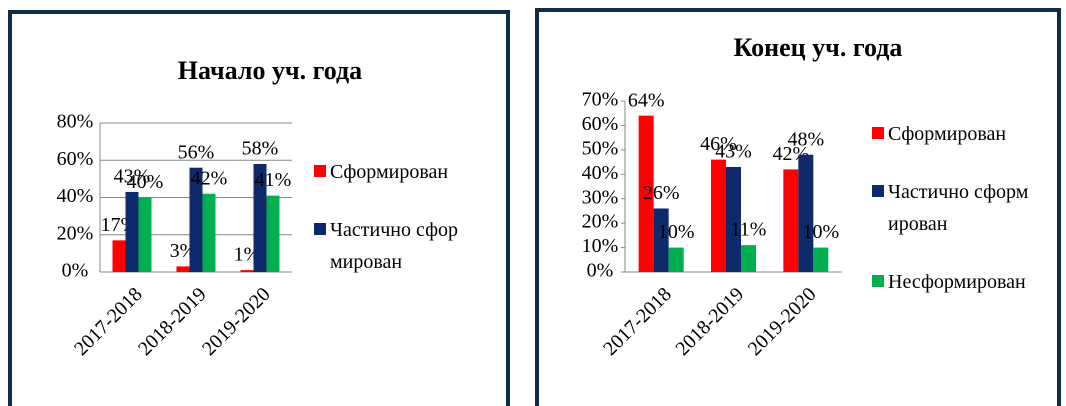 The height and width of the screenshot is (406, 1066). Describe the element at coordinates (749, 230) in the screenshot. I see `data-label: 11%` at that location.